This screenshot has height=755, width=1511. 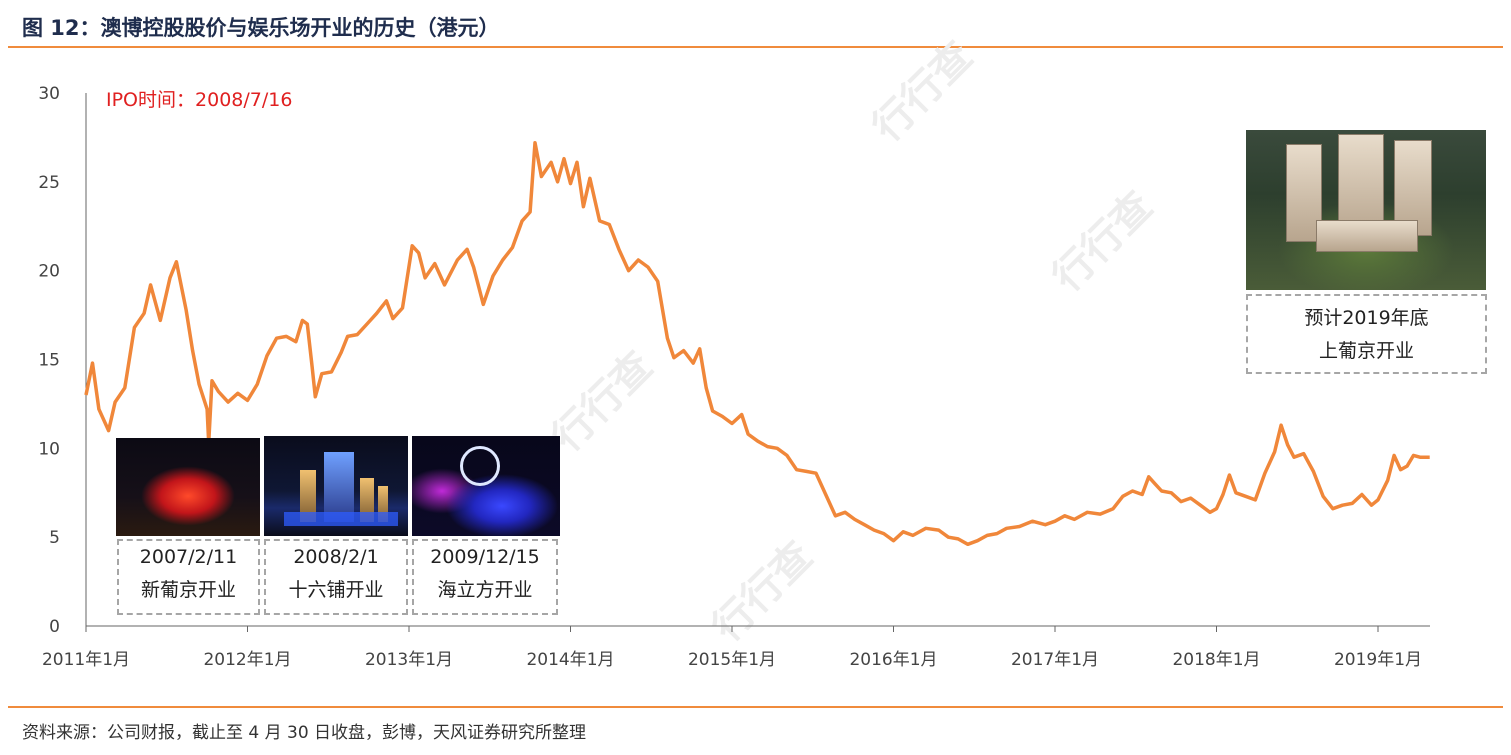 What do you see at coordinates (49, 94) in the screenshot?
I see `y-tick-label: 30` at bounding box center [49, 94].